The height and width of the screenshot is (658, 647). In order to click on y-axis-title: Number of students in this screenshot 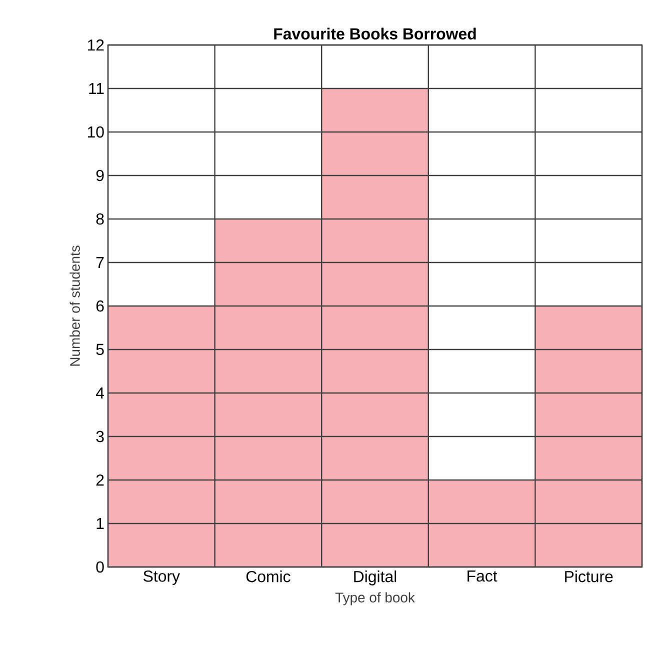, I will do `click(75, 306)`.